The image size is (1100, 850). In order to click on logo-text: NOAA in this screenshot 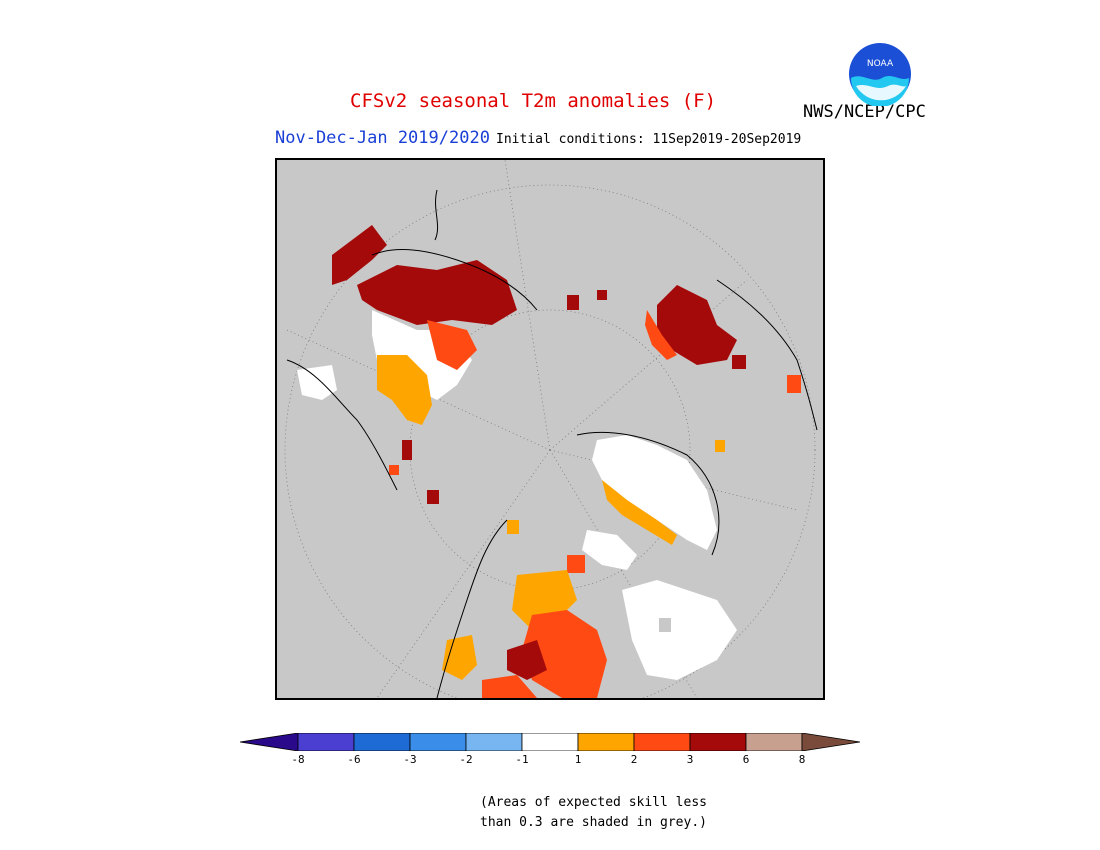, I will do `click(880, 64)`.